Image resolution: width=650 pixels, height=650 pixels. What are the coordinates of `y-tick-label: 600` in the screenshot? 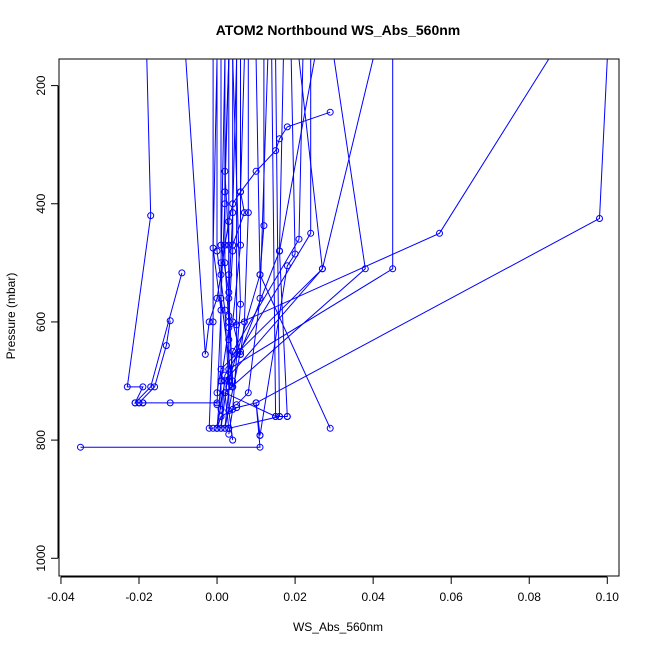 It's located at (41, 322).